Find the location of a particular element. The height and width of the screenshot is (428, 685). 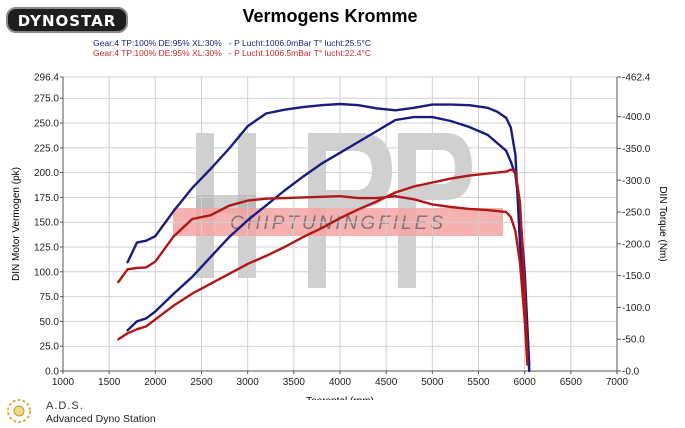

x-axis-title: Toerental (rpm) is located at coordinates (340, 398).